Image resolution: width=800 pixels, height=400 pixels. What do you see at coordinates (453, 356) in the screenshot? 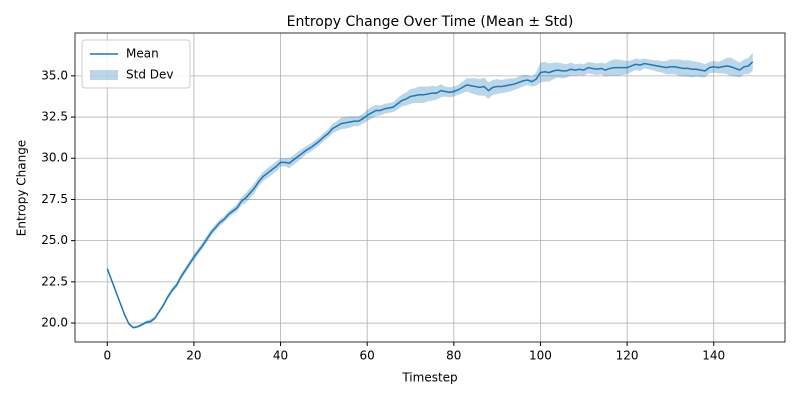
I see `x-tick-label: 80` at bounding box center [453, 356].